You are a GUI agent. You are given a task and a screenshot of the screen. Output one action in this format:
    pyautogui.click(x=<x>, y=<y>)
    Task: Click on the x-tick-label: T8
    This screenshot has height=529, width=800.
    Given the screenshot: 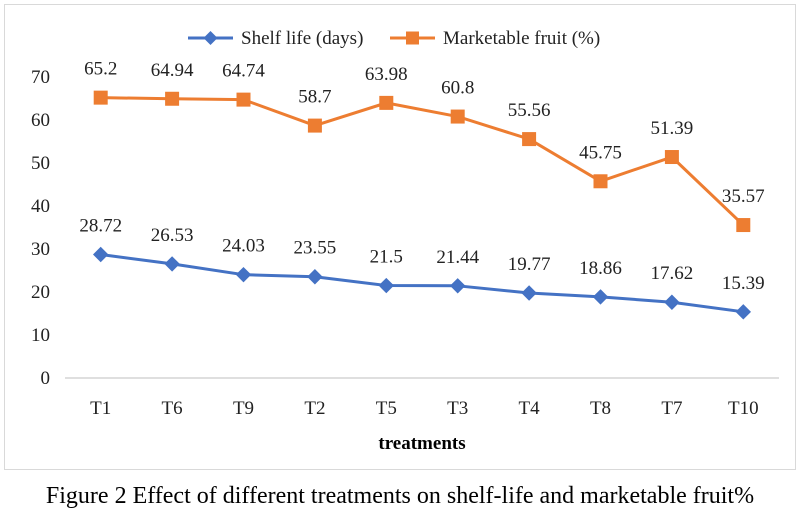 What is the action you would take?
    pyautogui.click(x=600, y=408)
    